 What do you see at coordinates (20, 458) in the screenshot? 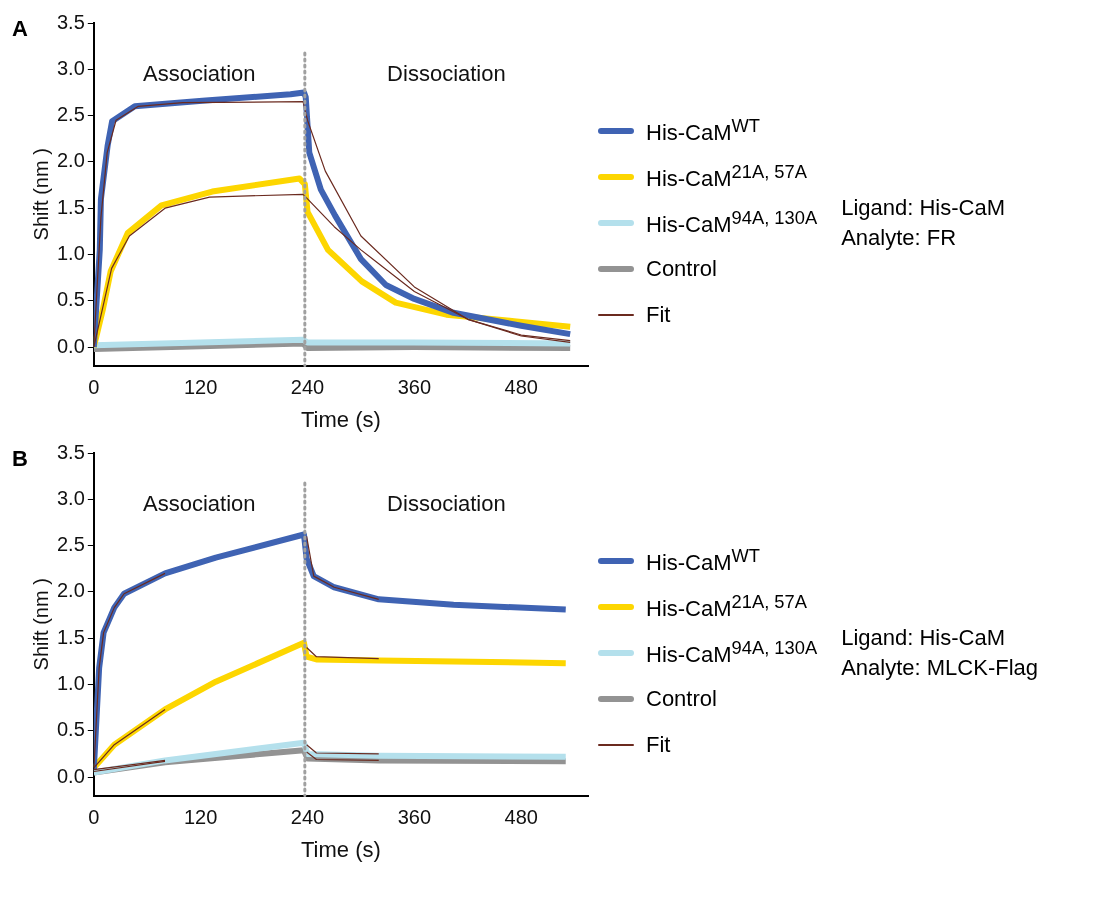
I see `chart-title: B` at bounding box center [20, 458].